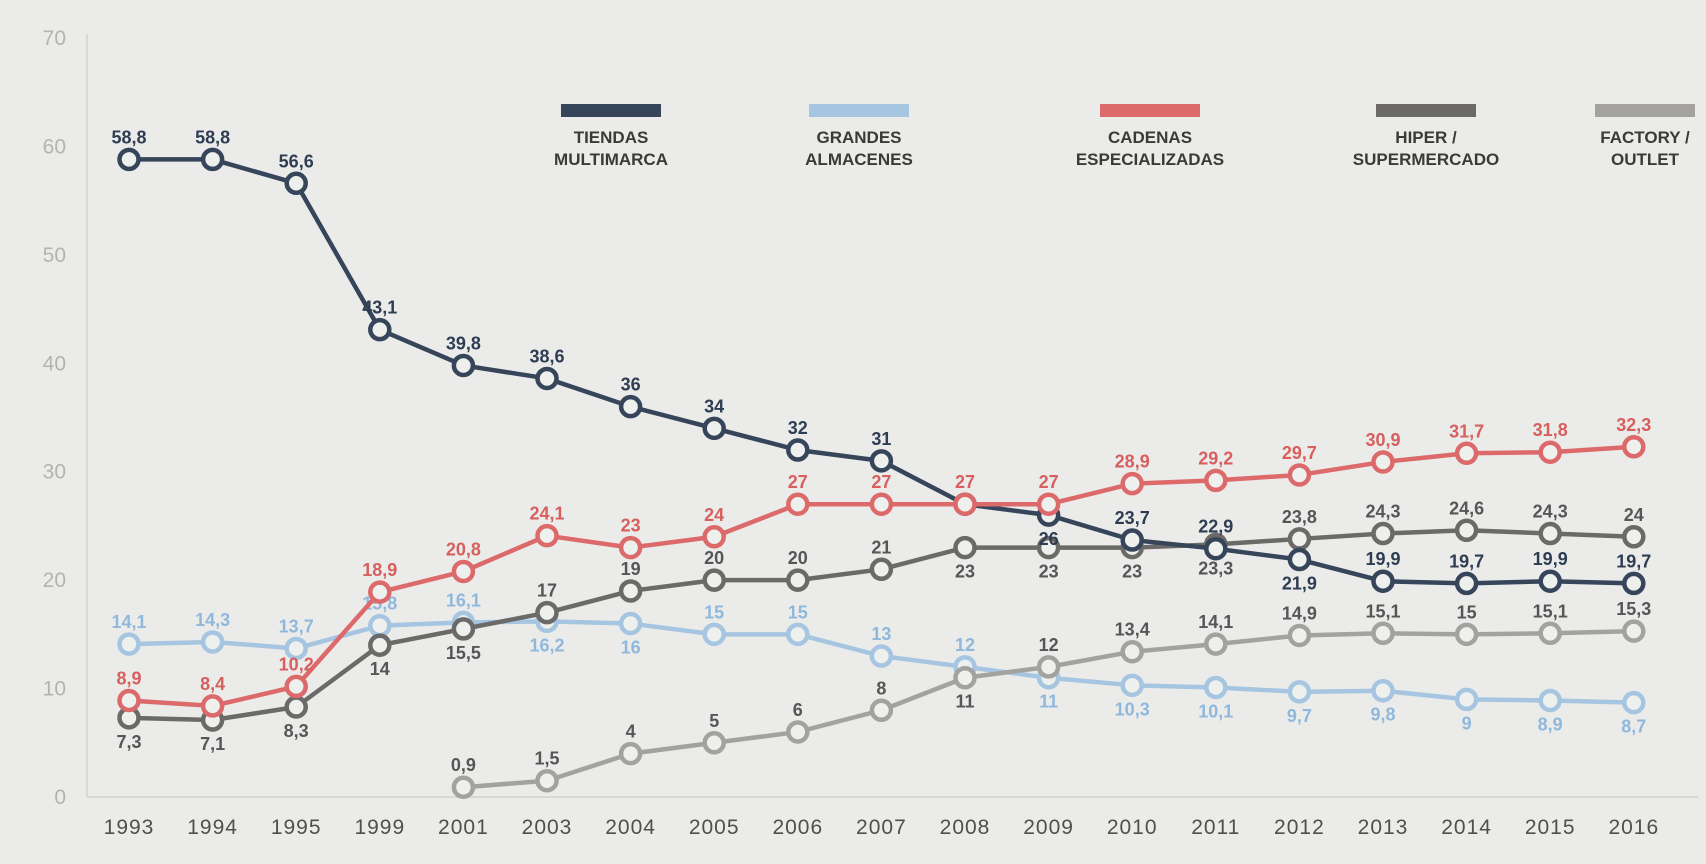 This screenshot has height=864, width=1706. Describe the element at coordinates (1132, 462) in the screenshot. I see `data-label-cadenas-especializadas: 28,9` at that location.